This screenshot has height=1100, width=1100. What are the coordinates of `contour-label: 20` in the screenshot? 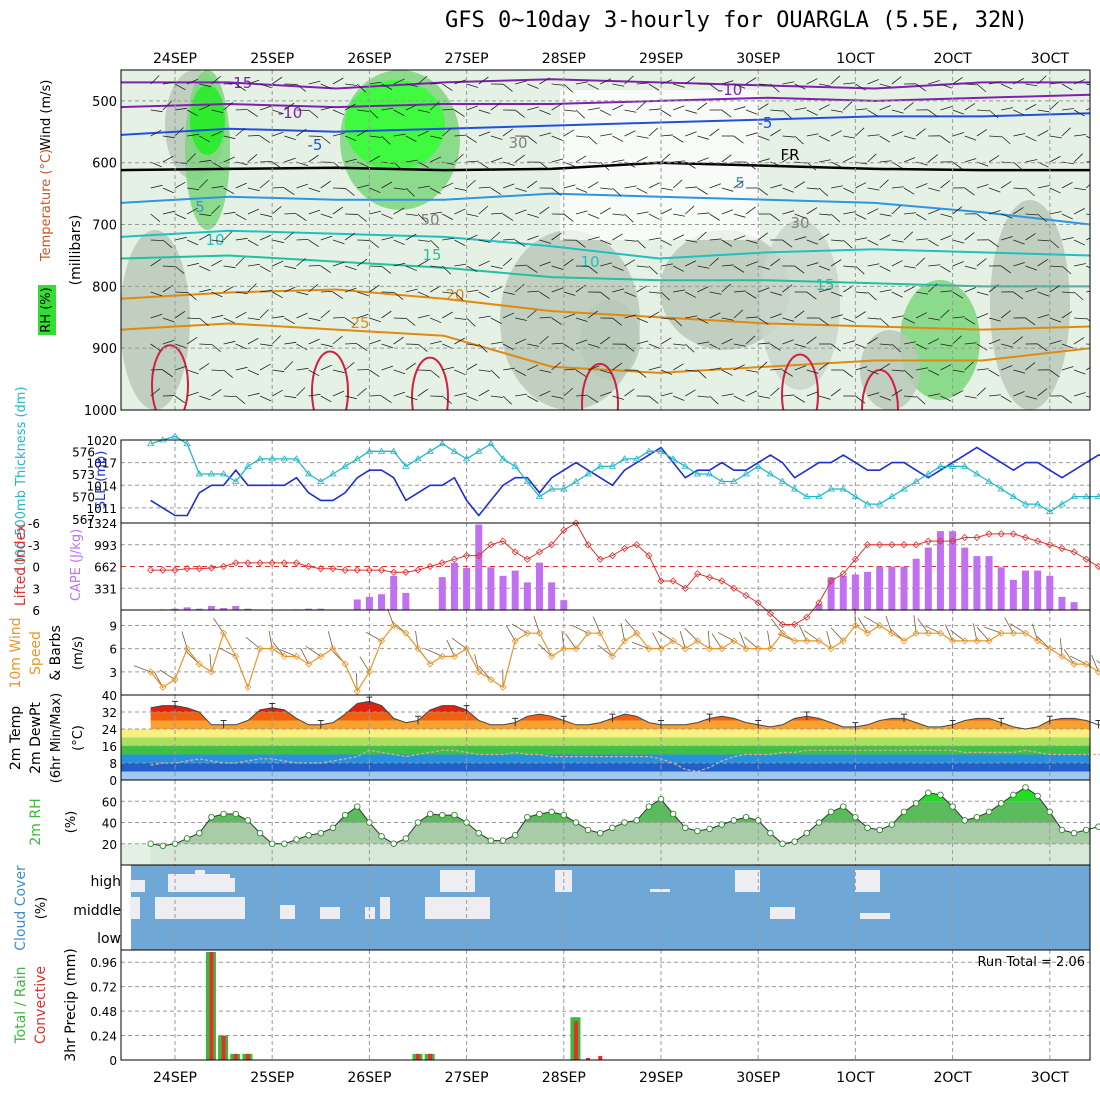 It's located at (454, 295).